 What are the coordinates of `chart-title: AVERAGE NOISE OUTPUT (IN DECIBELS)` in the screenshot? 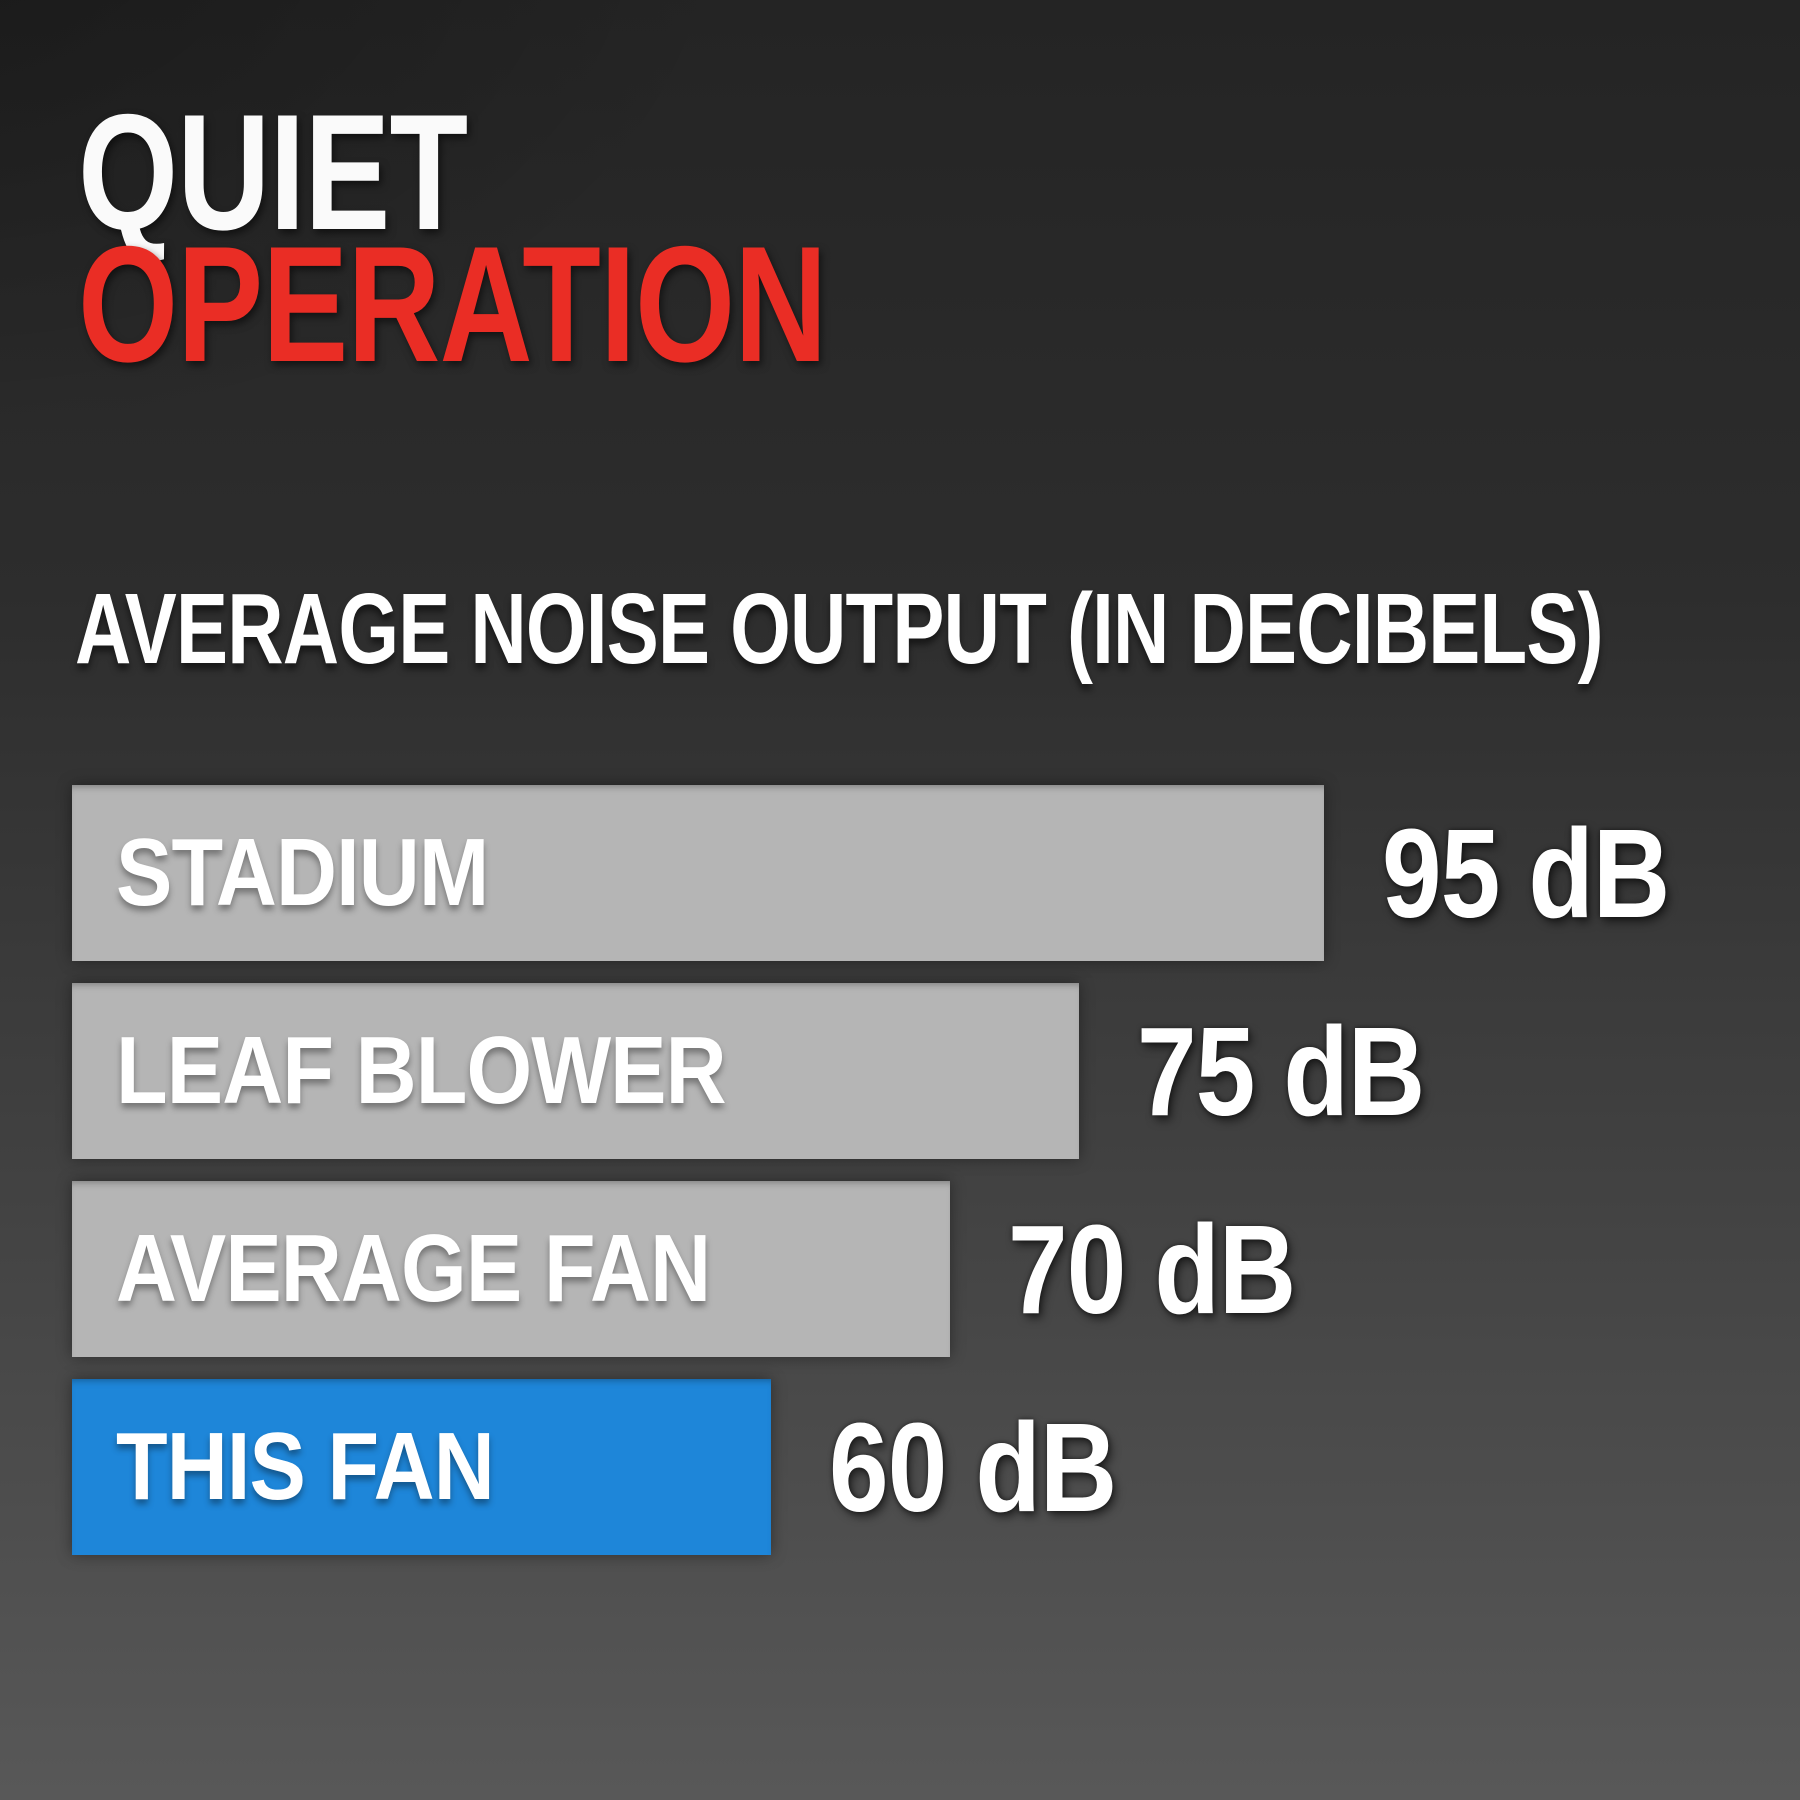 It's located at (839, 629).